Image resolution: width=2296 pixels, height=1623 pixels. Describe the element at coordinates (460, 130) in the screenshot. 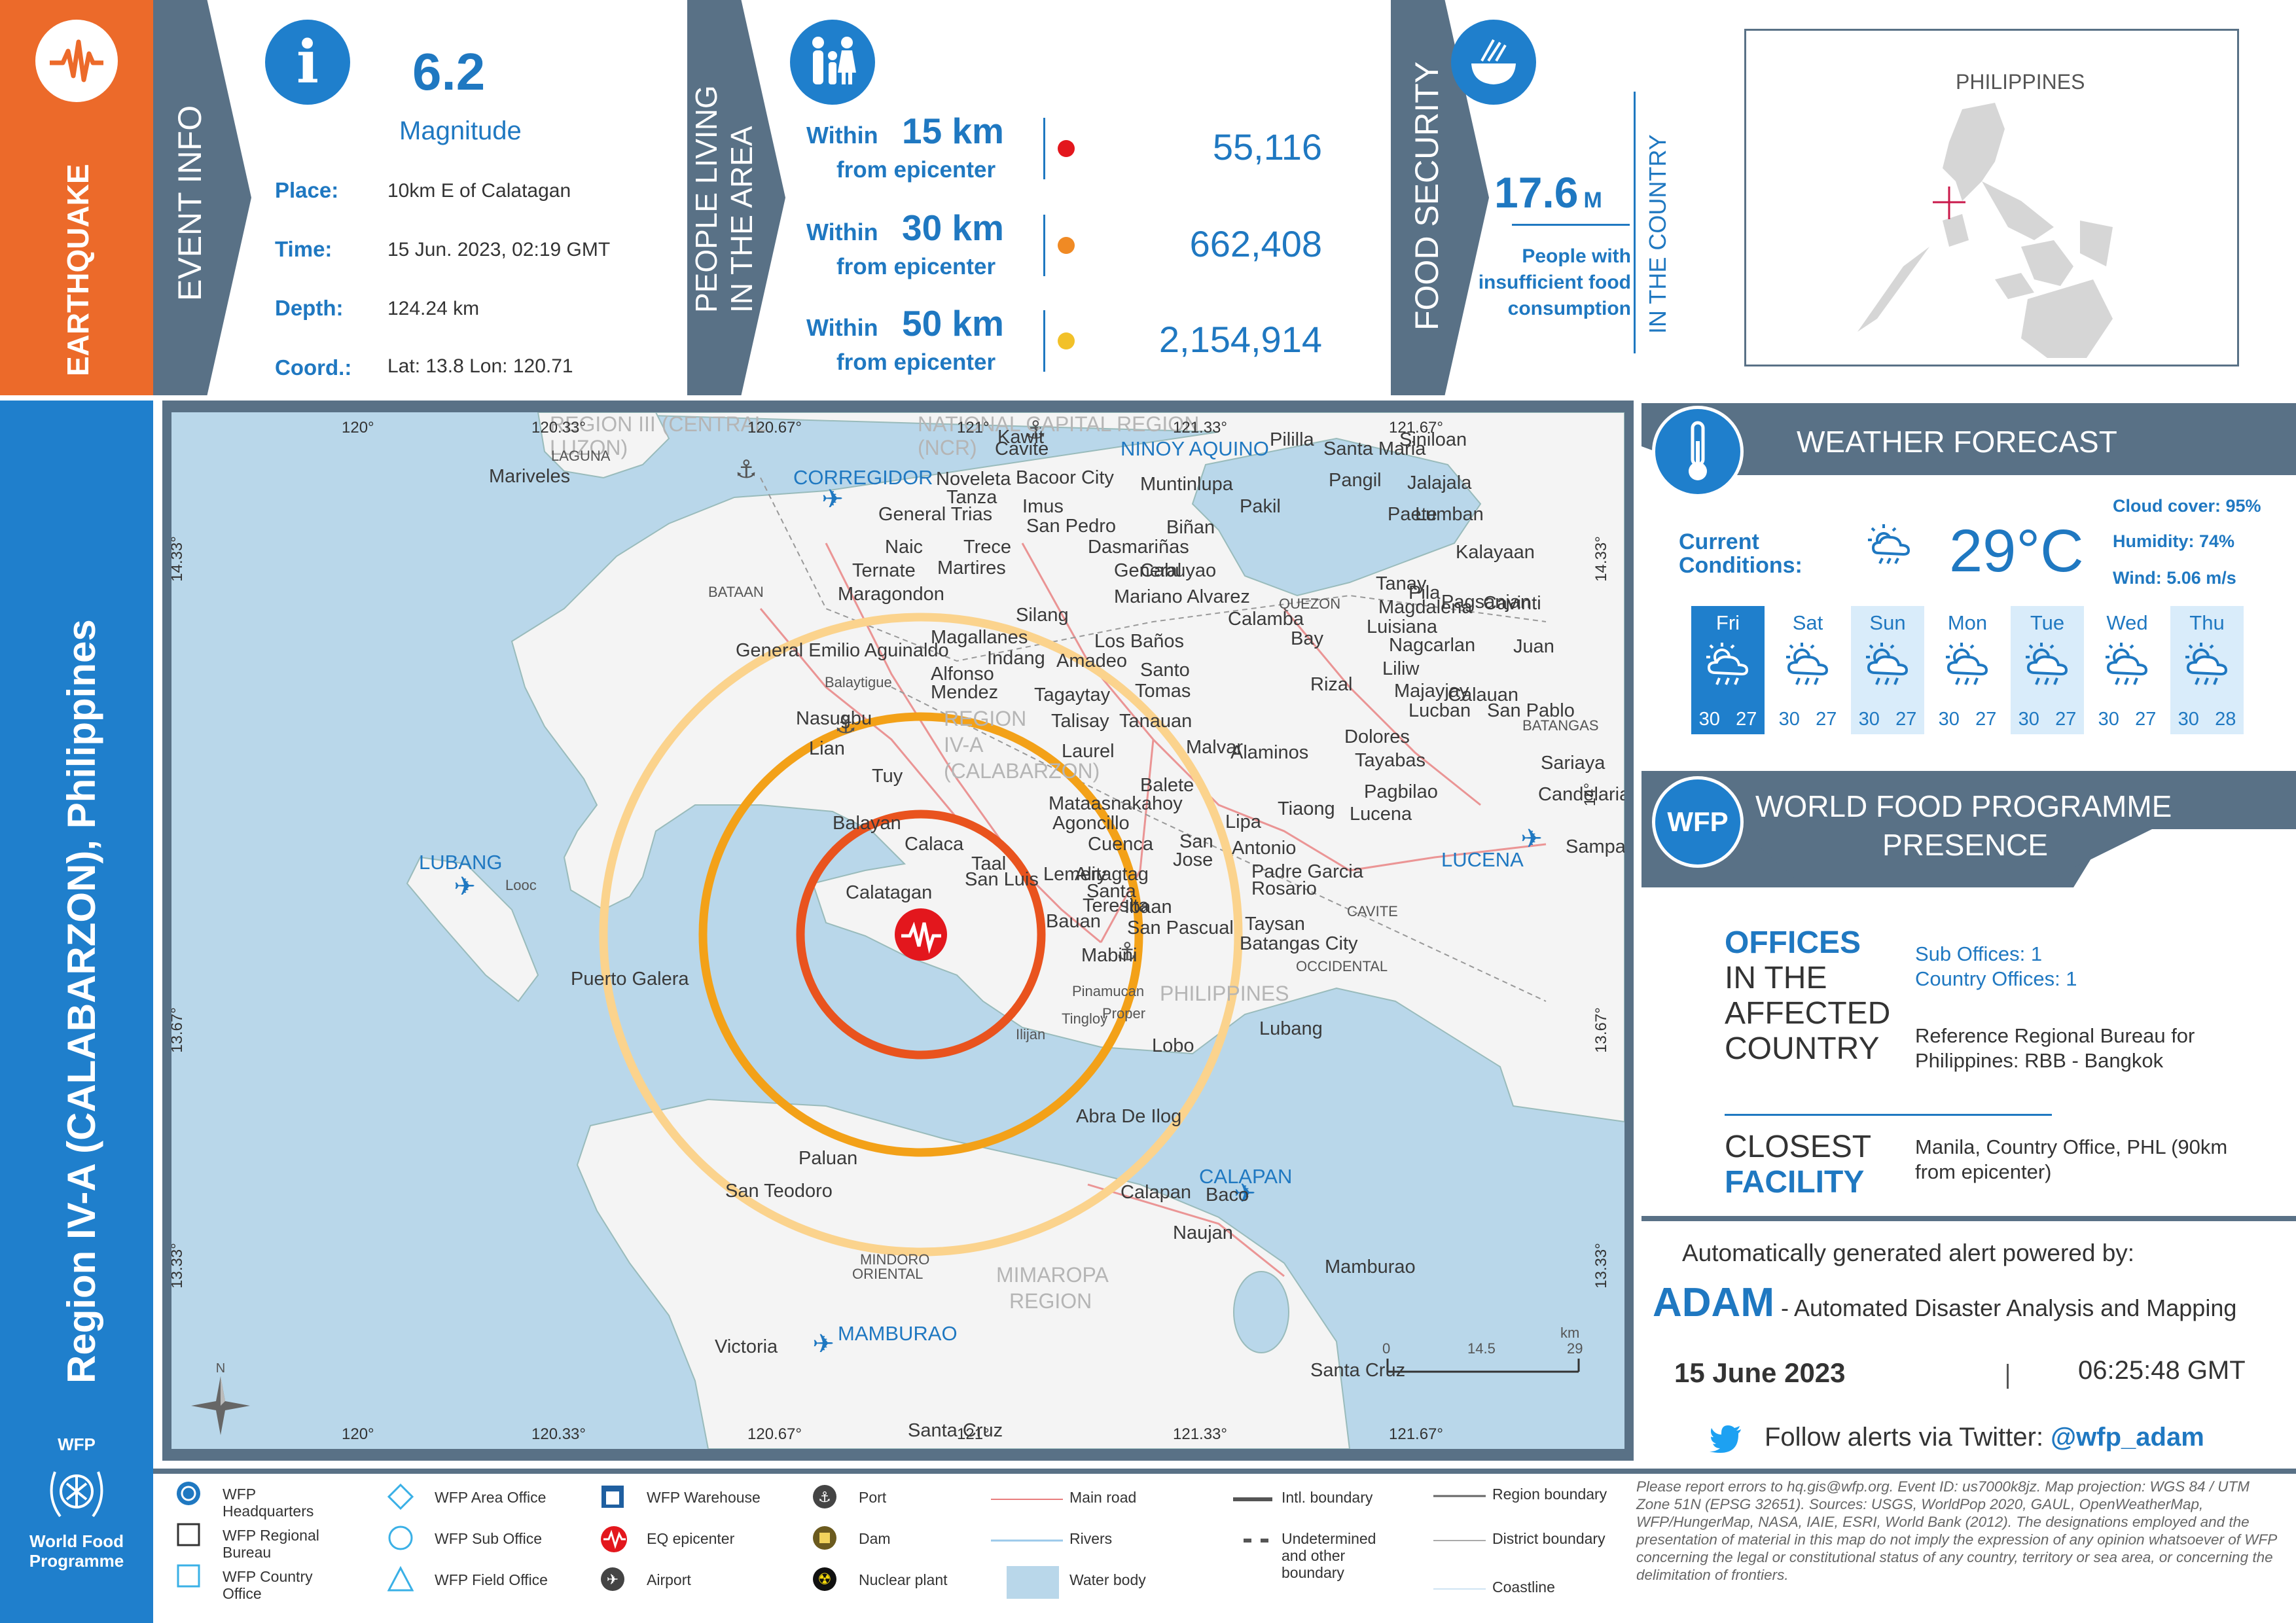

I see `magnitude-label: Magnitude` at that location.